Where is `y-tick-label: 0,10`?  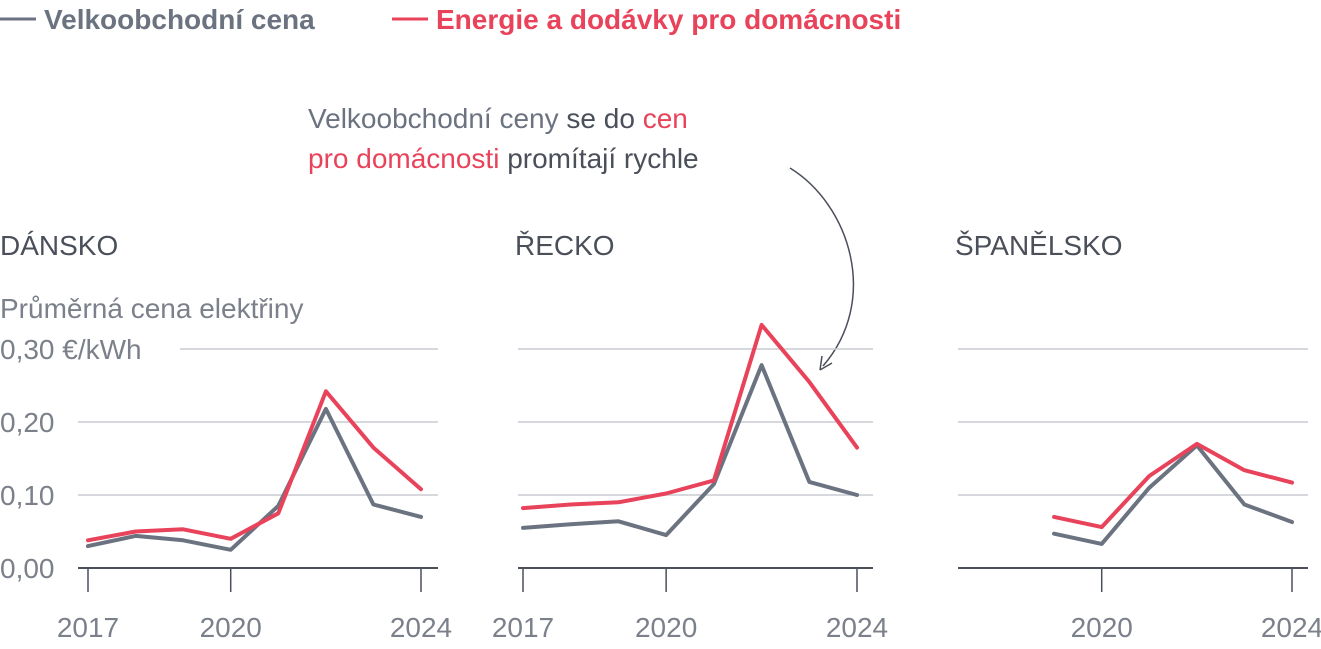 y-tick-label: 0,10 is located at coordinates (27, 495).